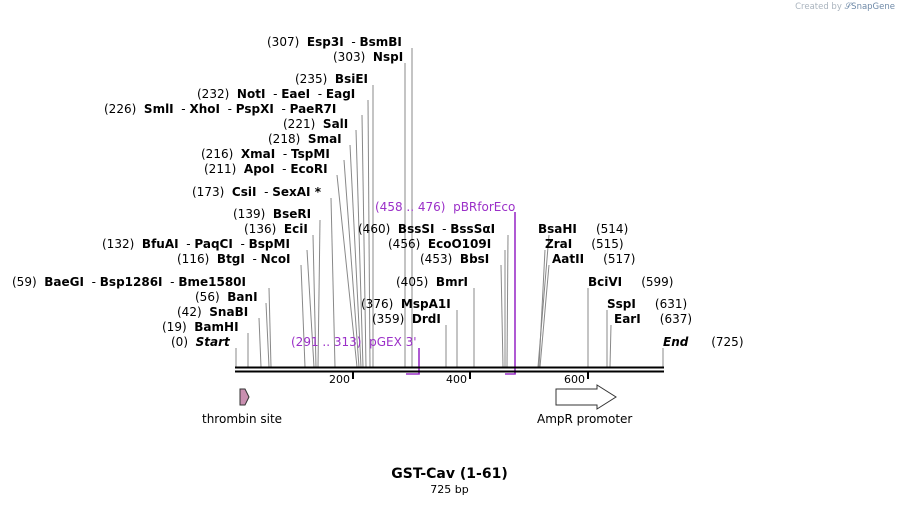 The image size is (899, 505). Describe the element at coordinates (305, 139) in the screenshot. I see `site-label: (218) SmaI` at that location.